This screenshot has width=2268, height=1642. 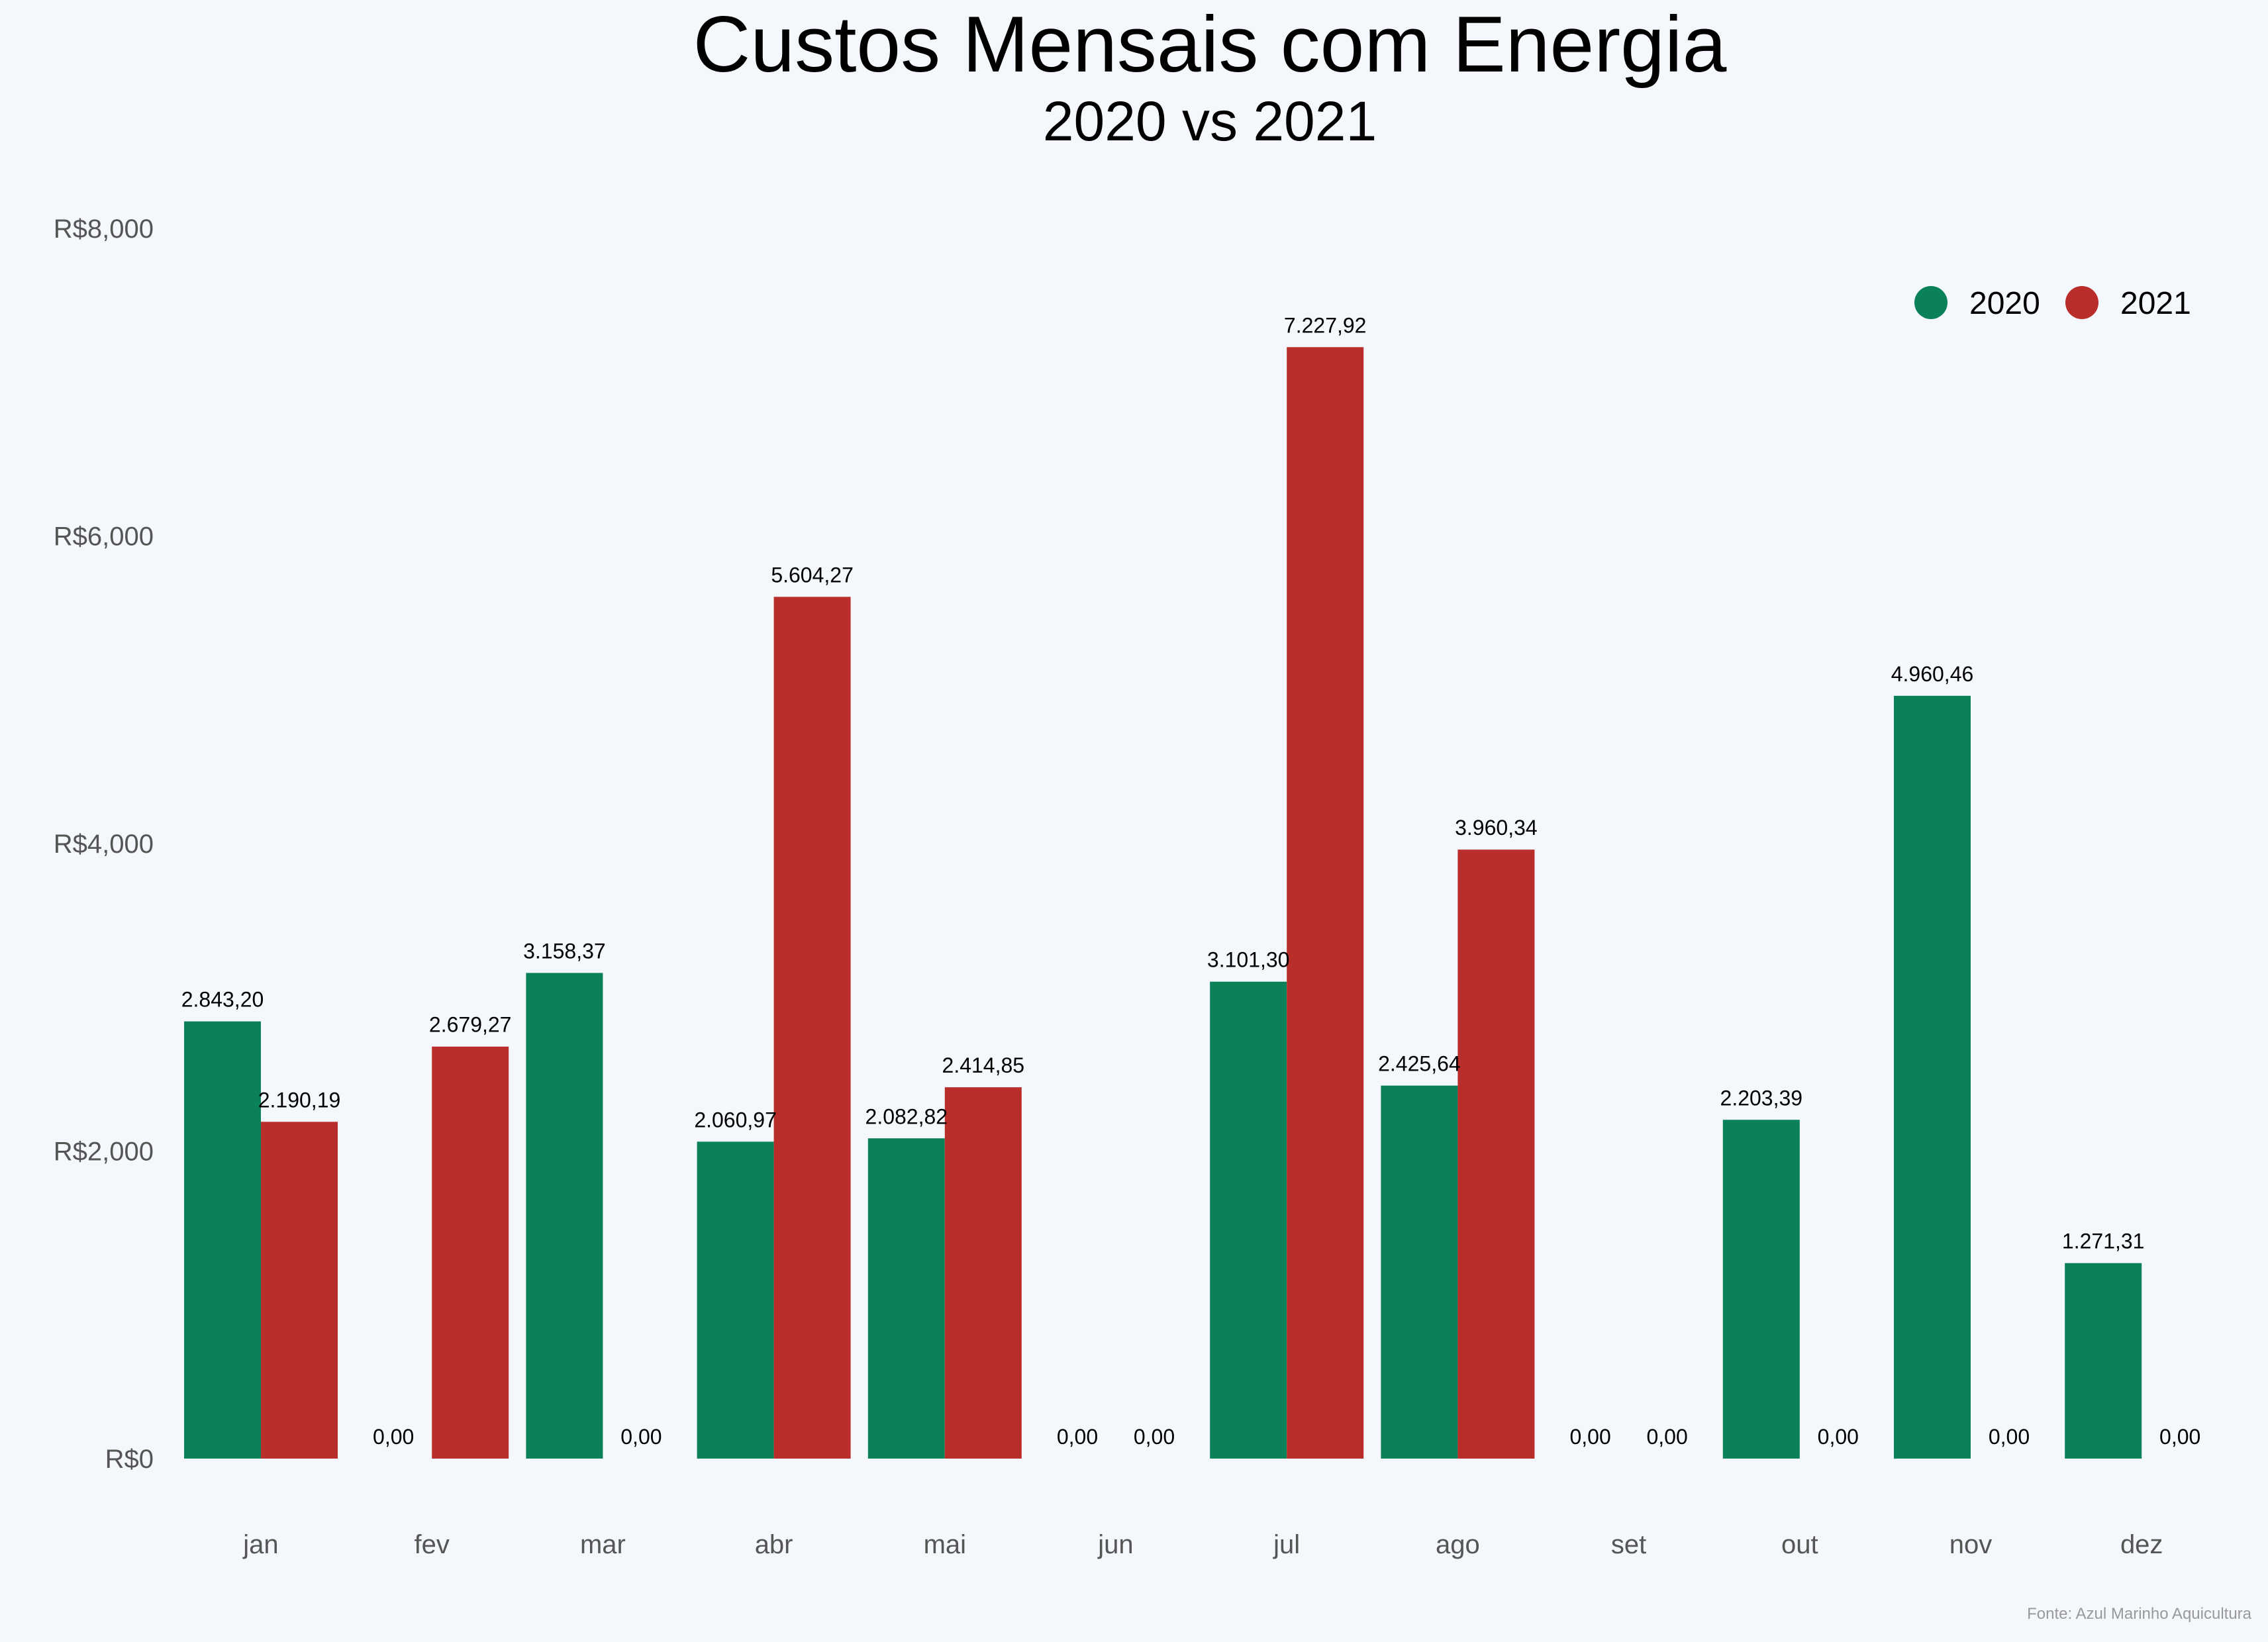 I want to click on data-label: 7.227,92, so click(x=1326, y=325).